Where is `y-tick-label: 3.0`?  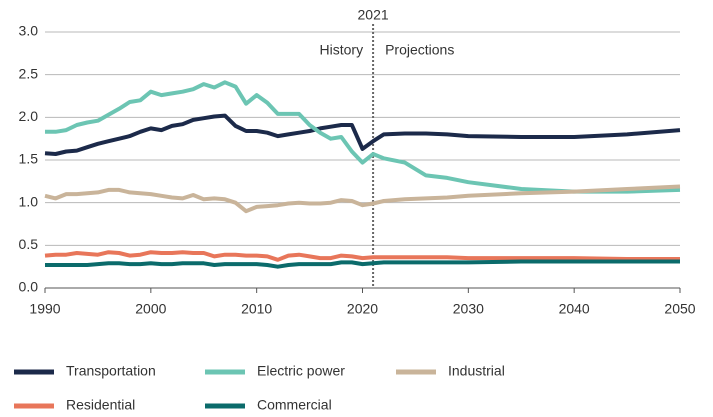 y-tick-label: 3.0 is located at coordinates (29, 31).